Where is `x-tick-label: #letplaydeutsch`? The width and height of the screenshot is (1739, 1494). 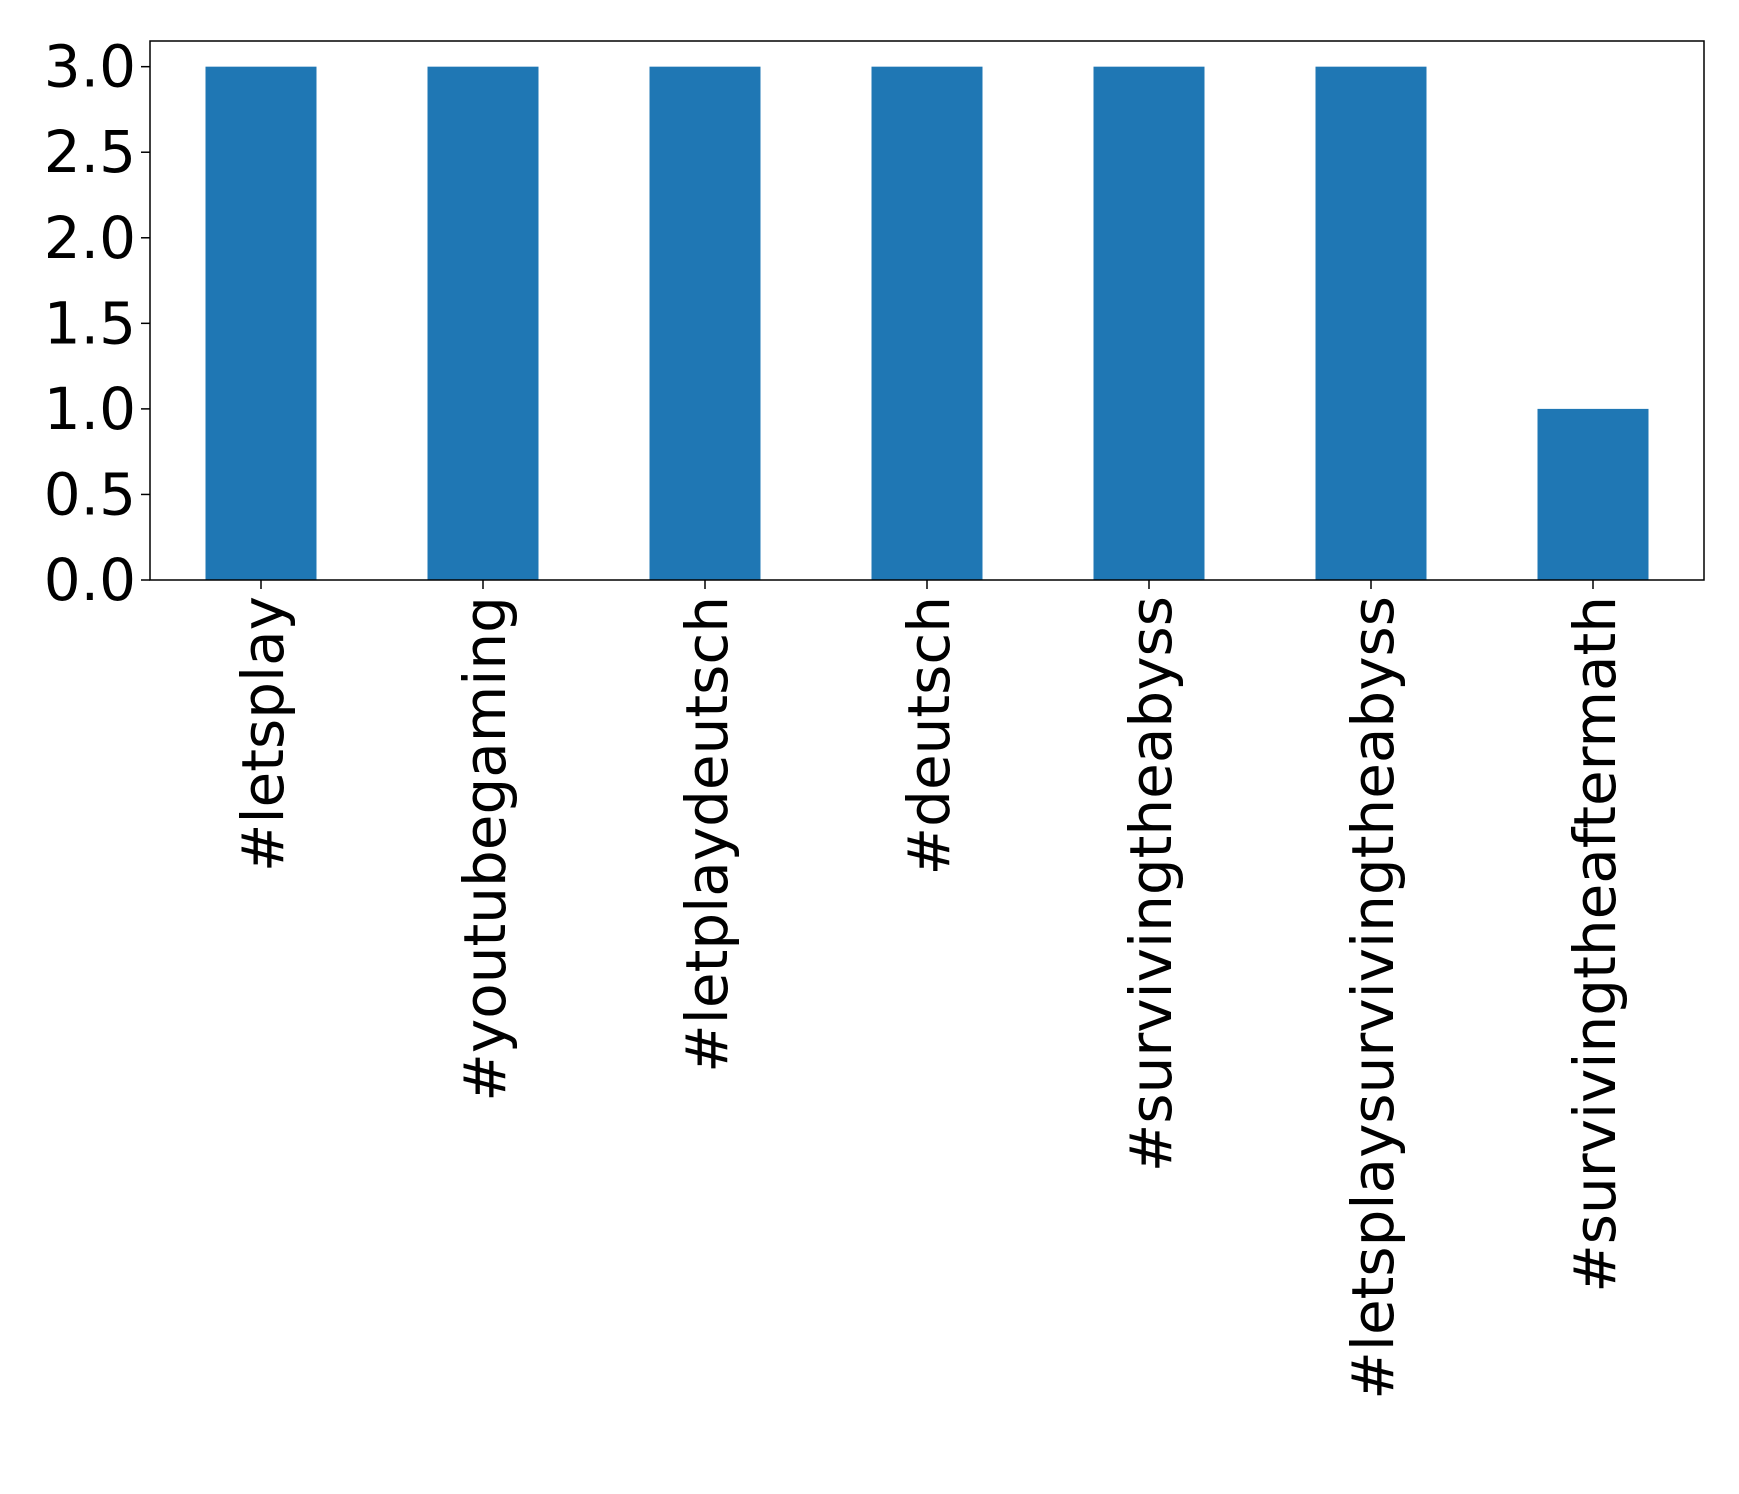 x-tick-label: #letplaydeutsch is located at coordinates (707, 834).